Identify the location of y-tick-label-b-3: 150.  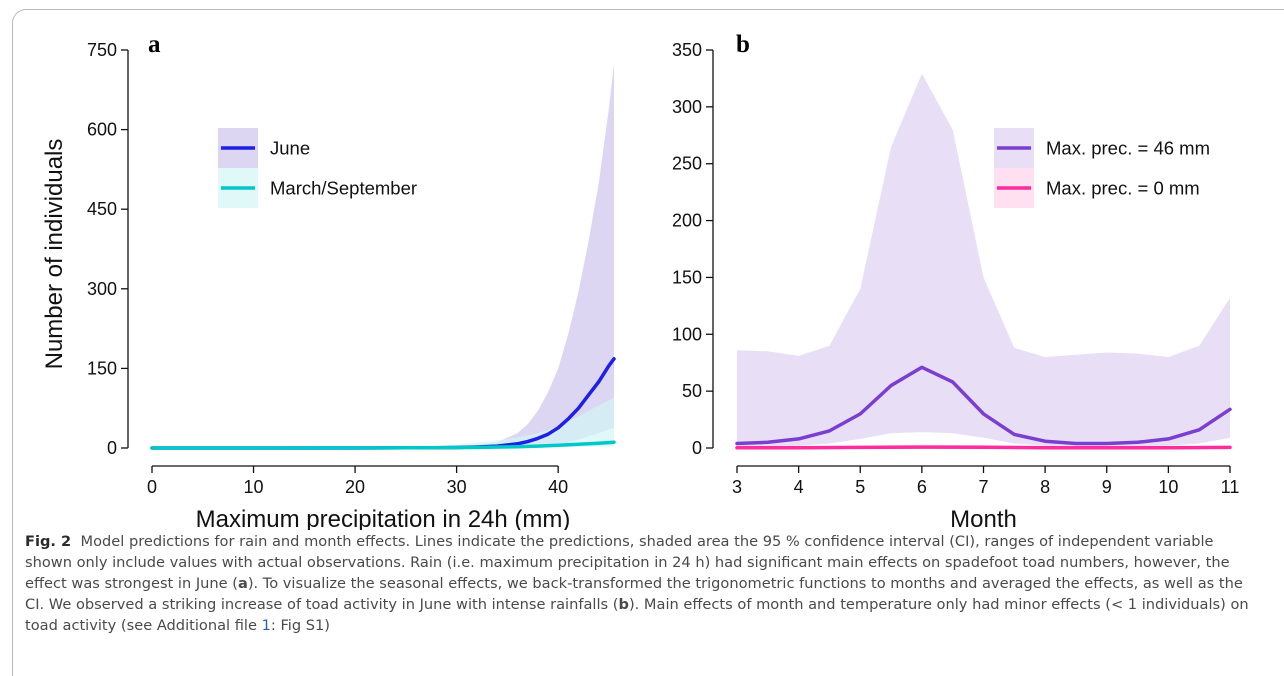
(687, 277).